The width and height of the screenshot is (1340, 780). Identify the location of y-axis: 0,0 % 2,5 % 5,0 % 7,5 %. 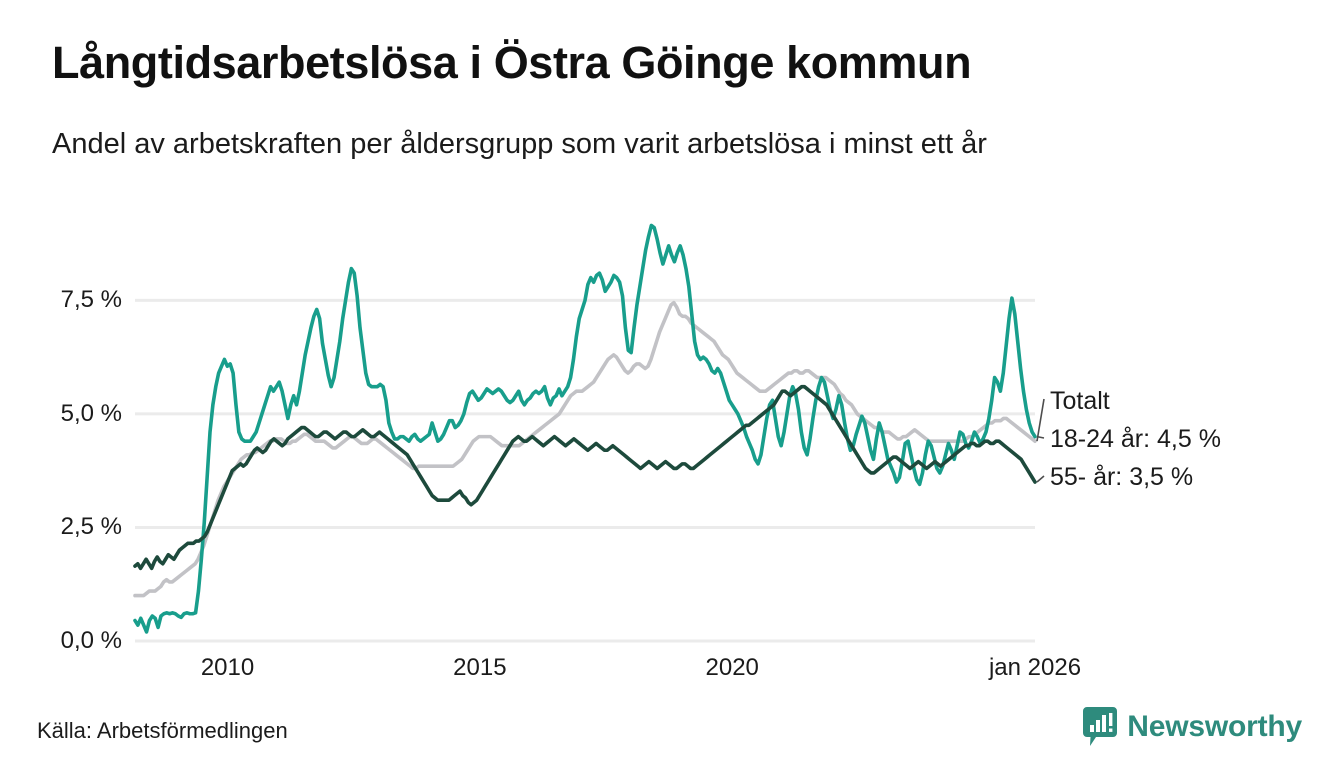
(67, 390).